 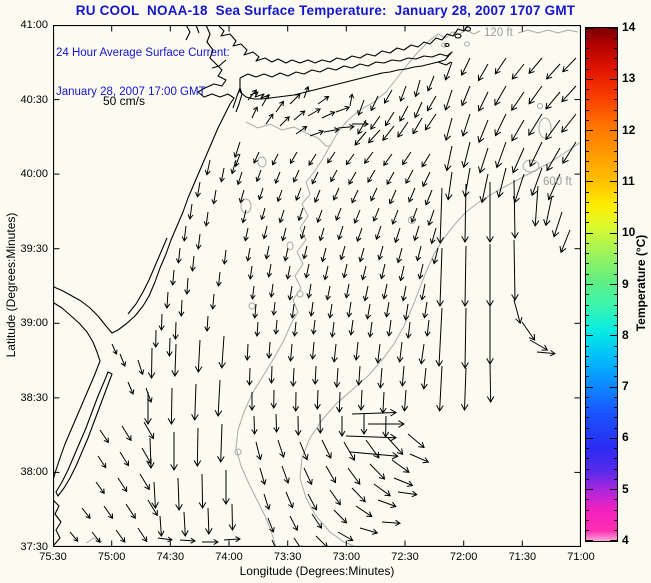 What do you see at coordinates (405, 557) in the screenshot?
I see `x-tick-label: 72:30` at bounding box center [405, 557].